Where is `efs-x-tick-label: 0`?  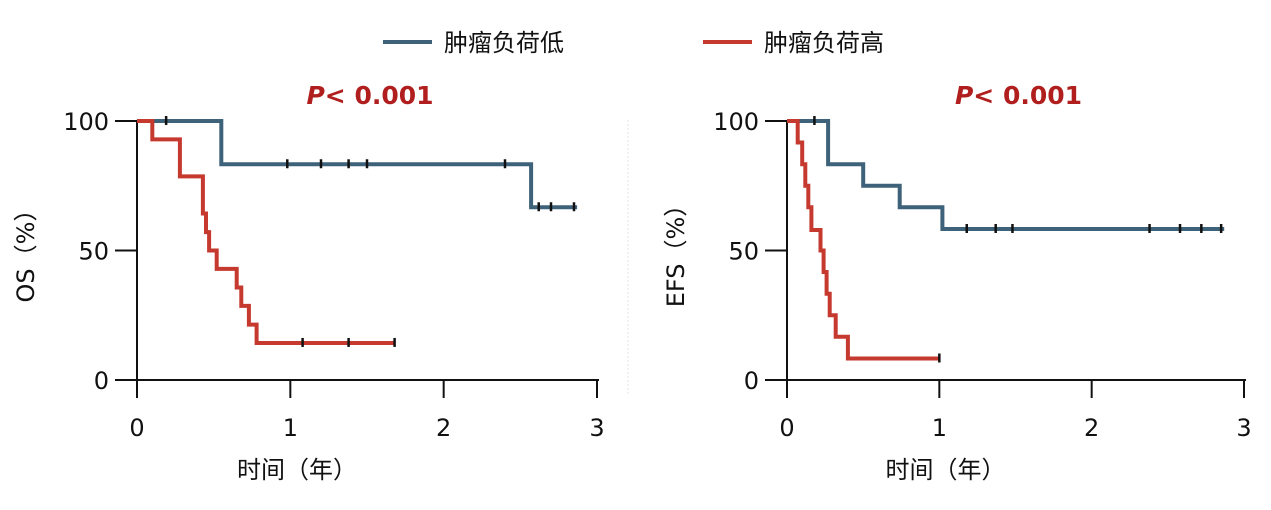
efs-x-tick-label: 0 is located at coordinates (786, 428).